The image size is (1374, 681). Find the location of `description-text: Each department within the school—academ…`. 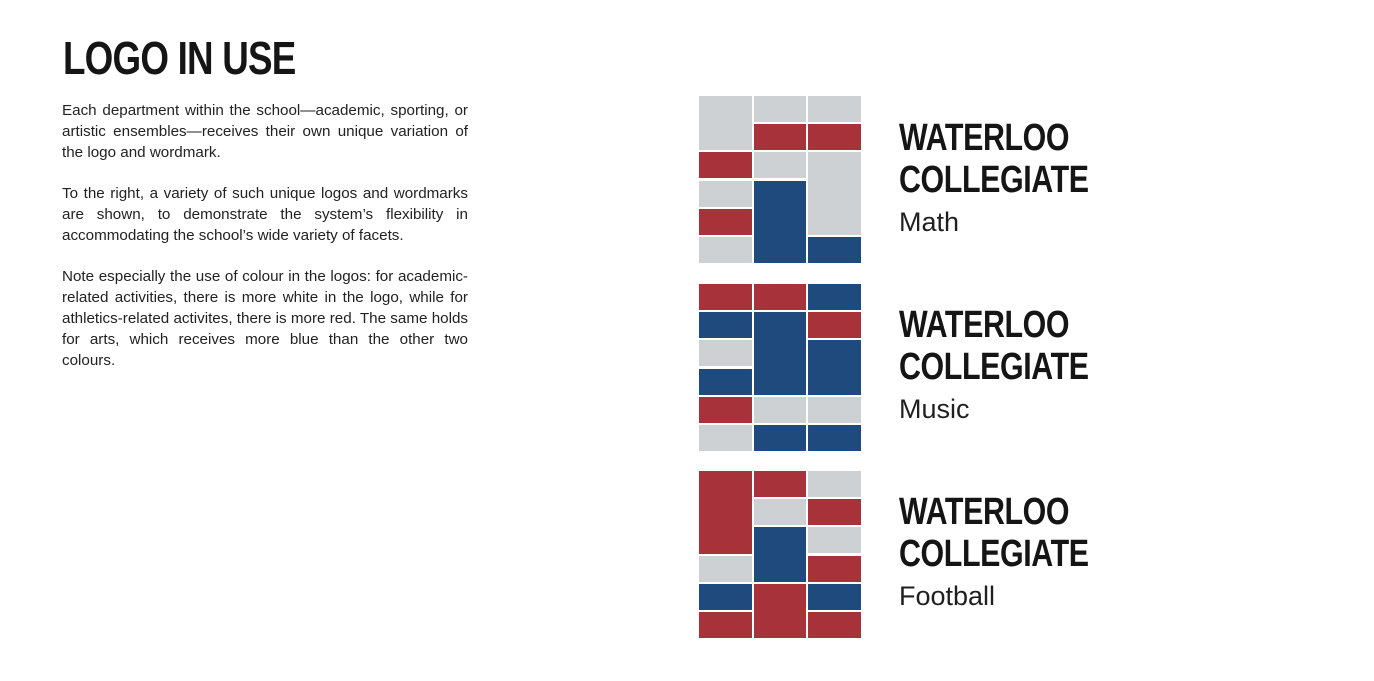

description-text: Each department within the school—academ… is located at coordinates (265, 246).